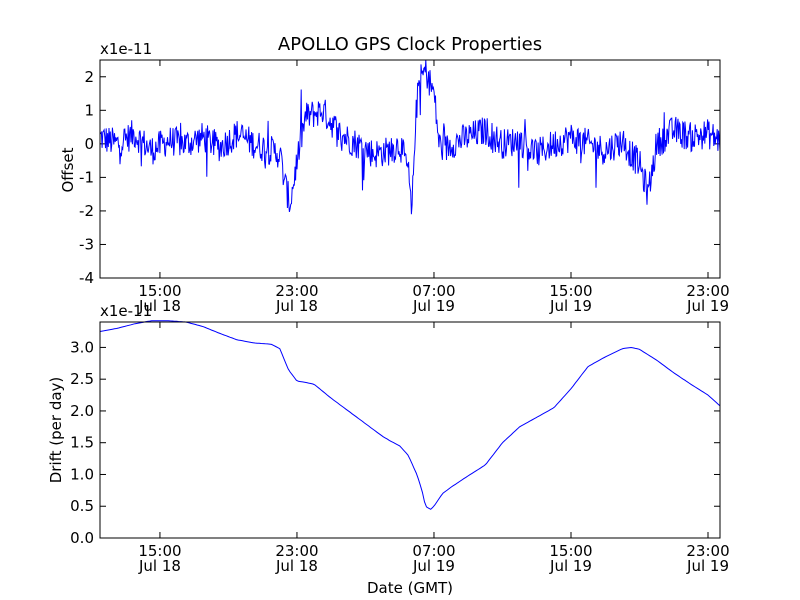 The width and height of the screenshot is (800, 600). What do you see at coordinates (89, 144) in the screenshot?
I see `y-tick-label: 0` at bounding box center [89, 144].